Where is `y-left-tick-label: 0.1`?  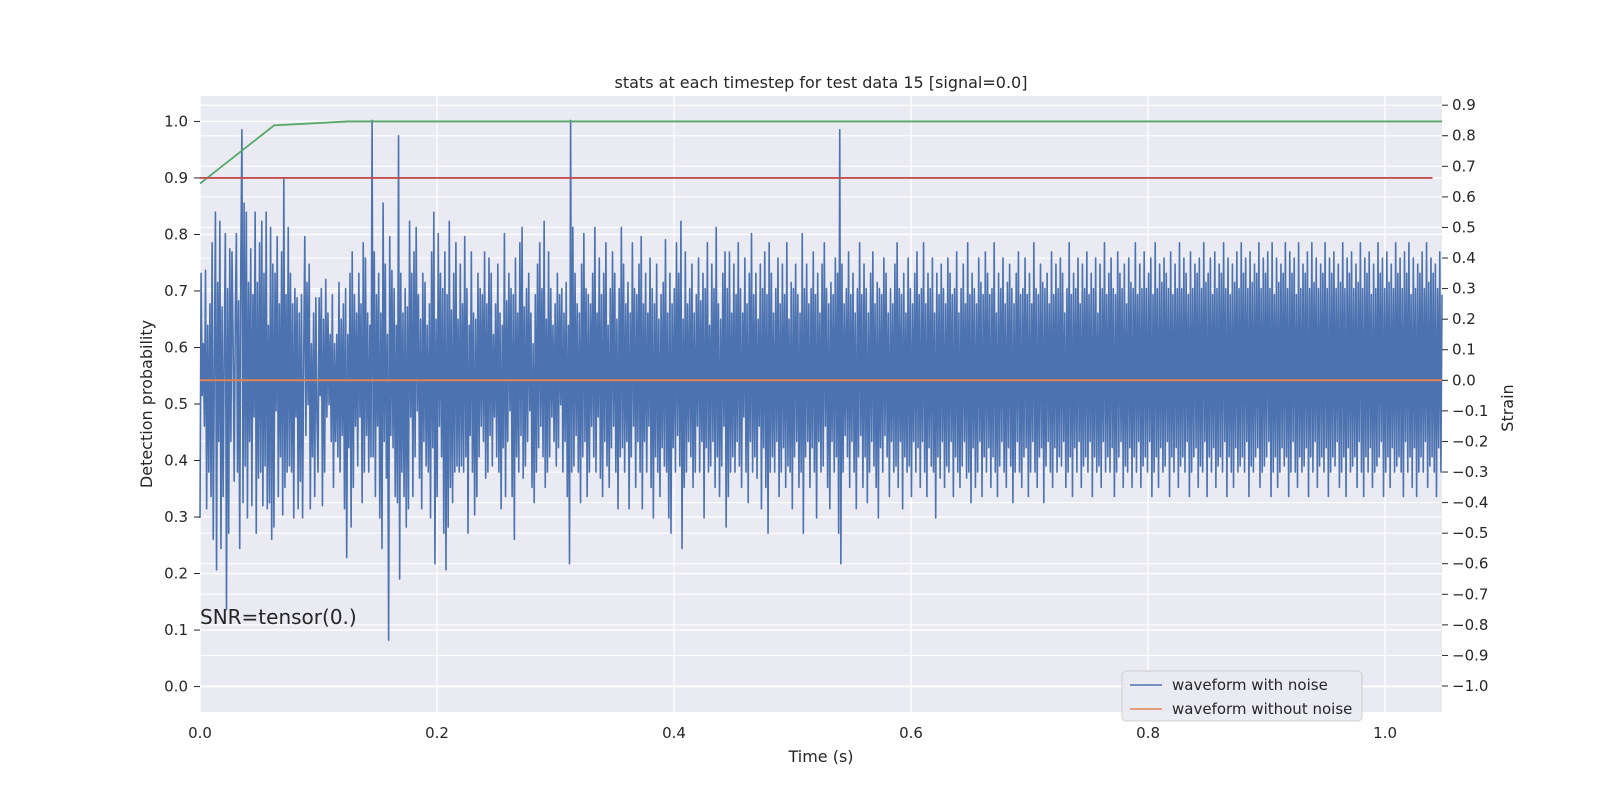
y-left-tick-label: 0.1 is located at coordinates (176, 630).